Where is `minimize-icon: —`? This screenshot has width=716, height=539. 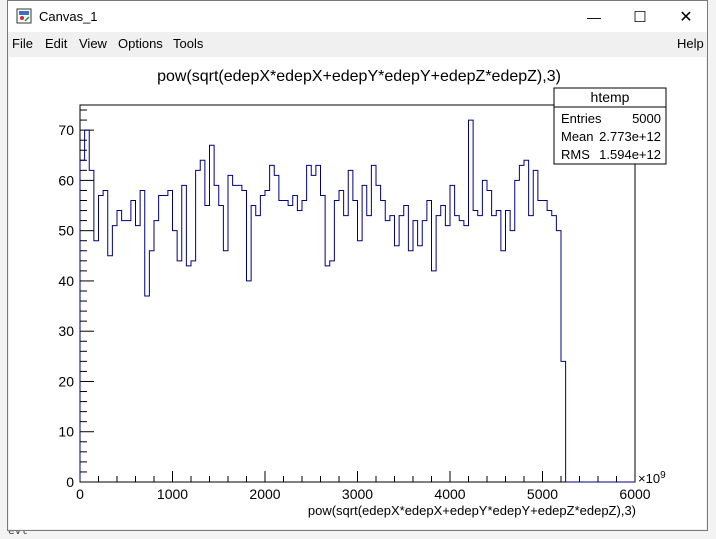
minimize-icon: — is located at coordinates (594, 16).